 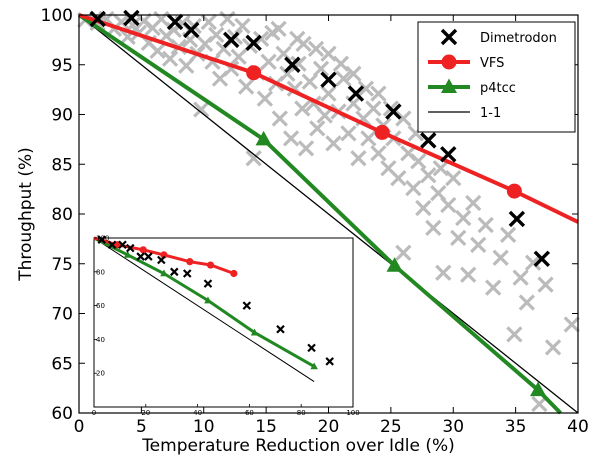 What do you see at coordinates (145, 413) in the screenshot?
I see `inset-x-tick-label: 20` at bounding box center [145, 413].